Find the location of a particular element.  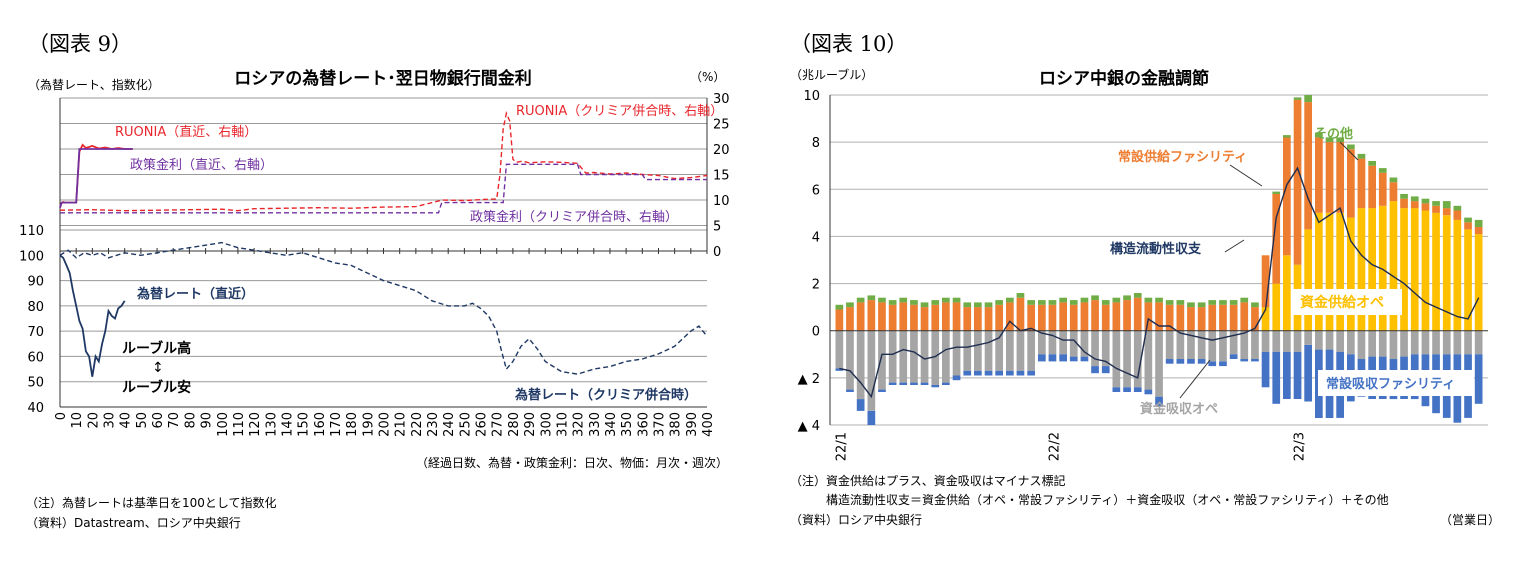

annotation-ruonia-recent: RUONIA（直近、右軸） is located at coordinates (186, 132).